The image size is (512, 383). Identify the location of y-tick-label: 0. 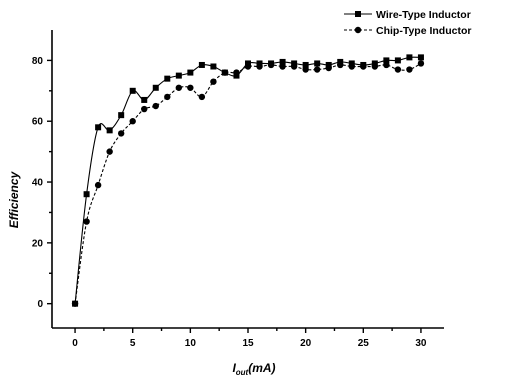
(40, 304).